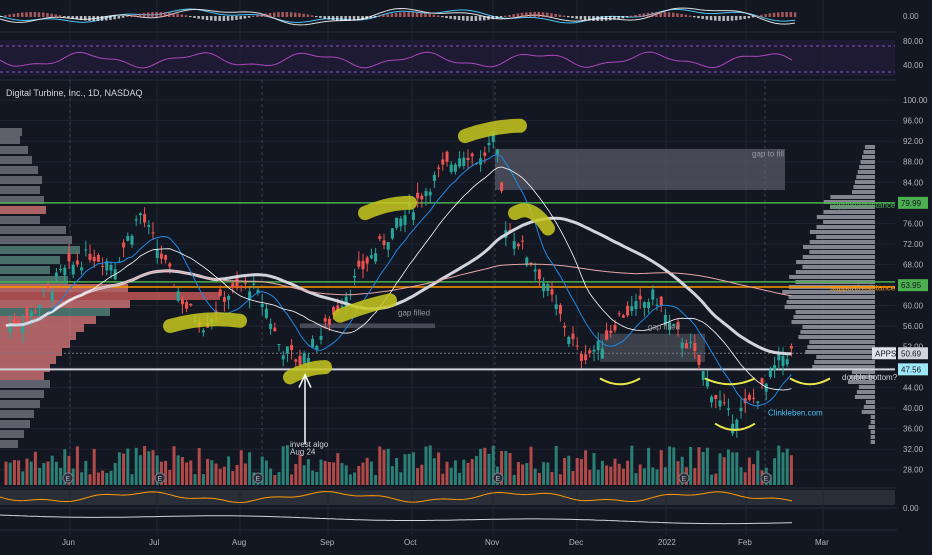 This screenshot has width=932, height=555. What do you see at coordinates (870, 377) in the screenshot?
I see `chart-annotation: double bottom?` at bounding box center [870, 377].